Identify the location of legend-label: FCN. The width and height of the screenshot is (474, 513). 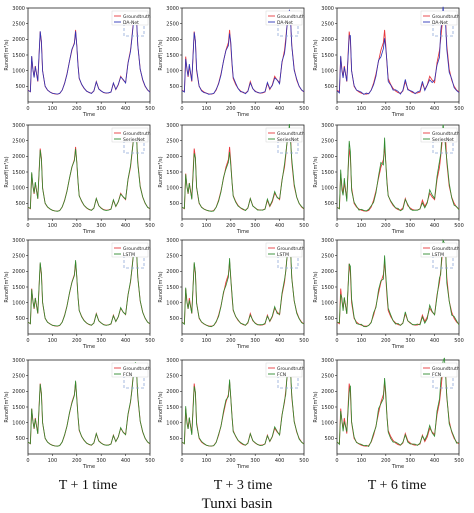
(436, 375).